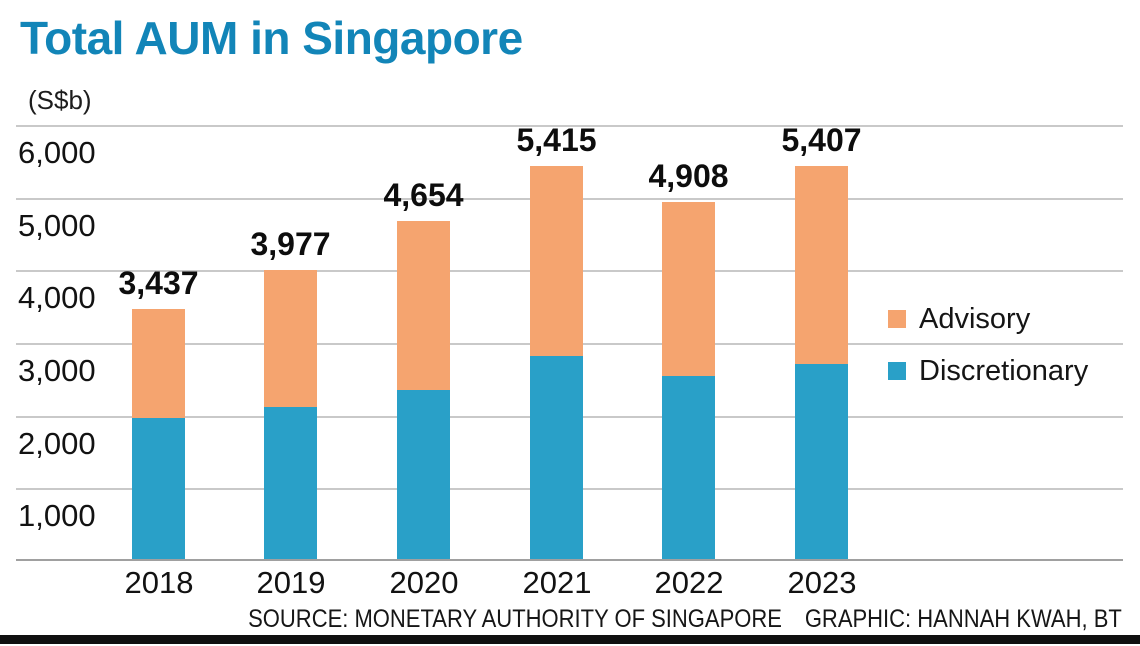 The height and width of the screenshot is (646, 1140). I want to click on bar-total-label: 5,415, so click(556, 139).